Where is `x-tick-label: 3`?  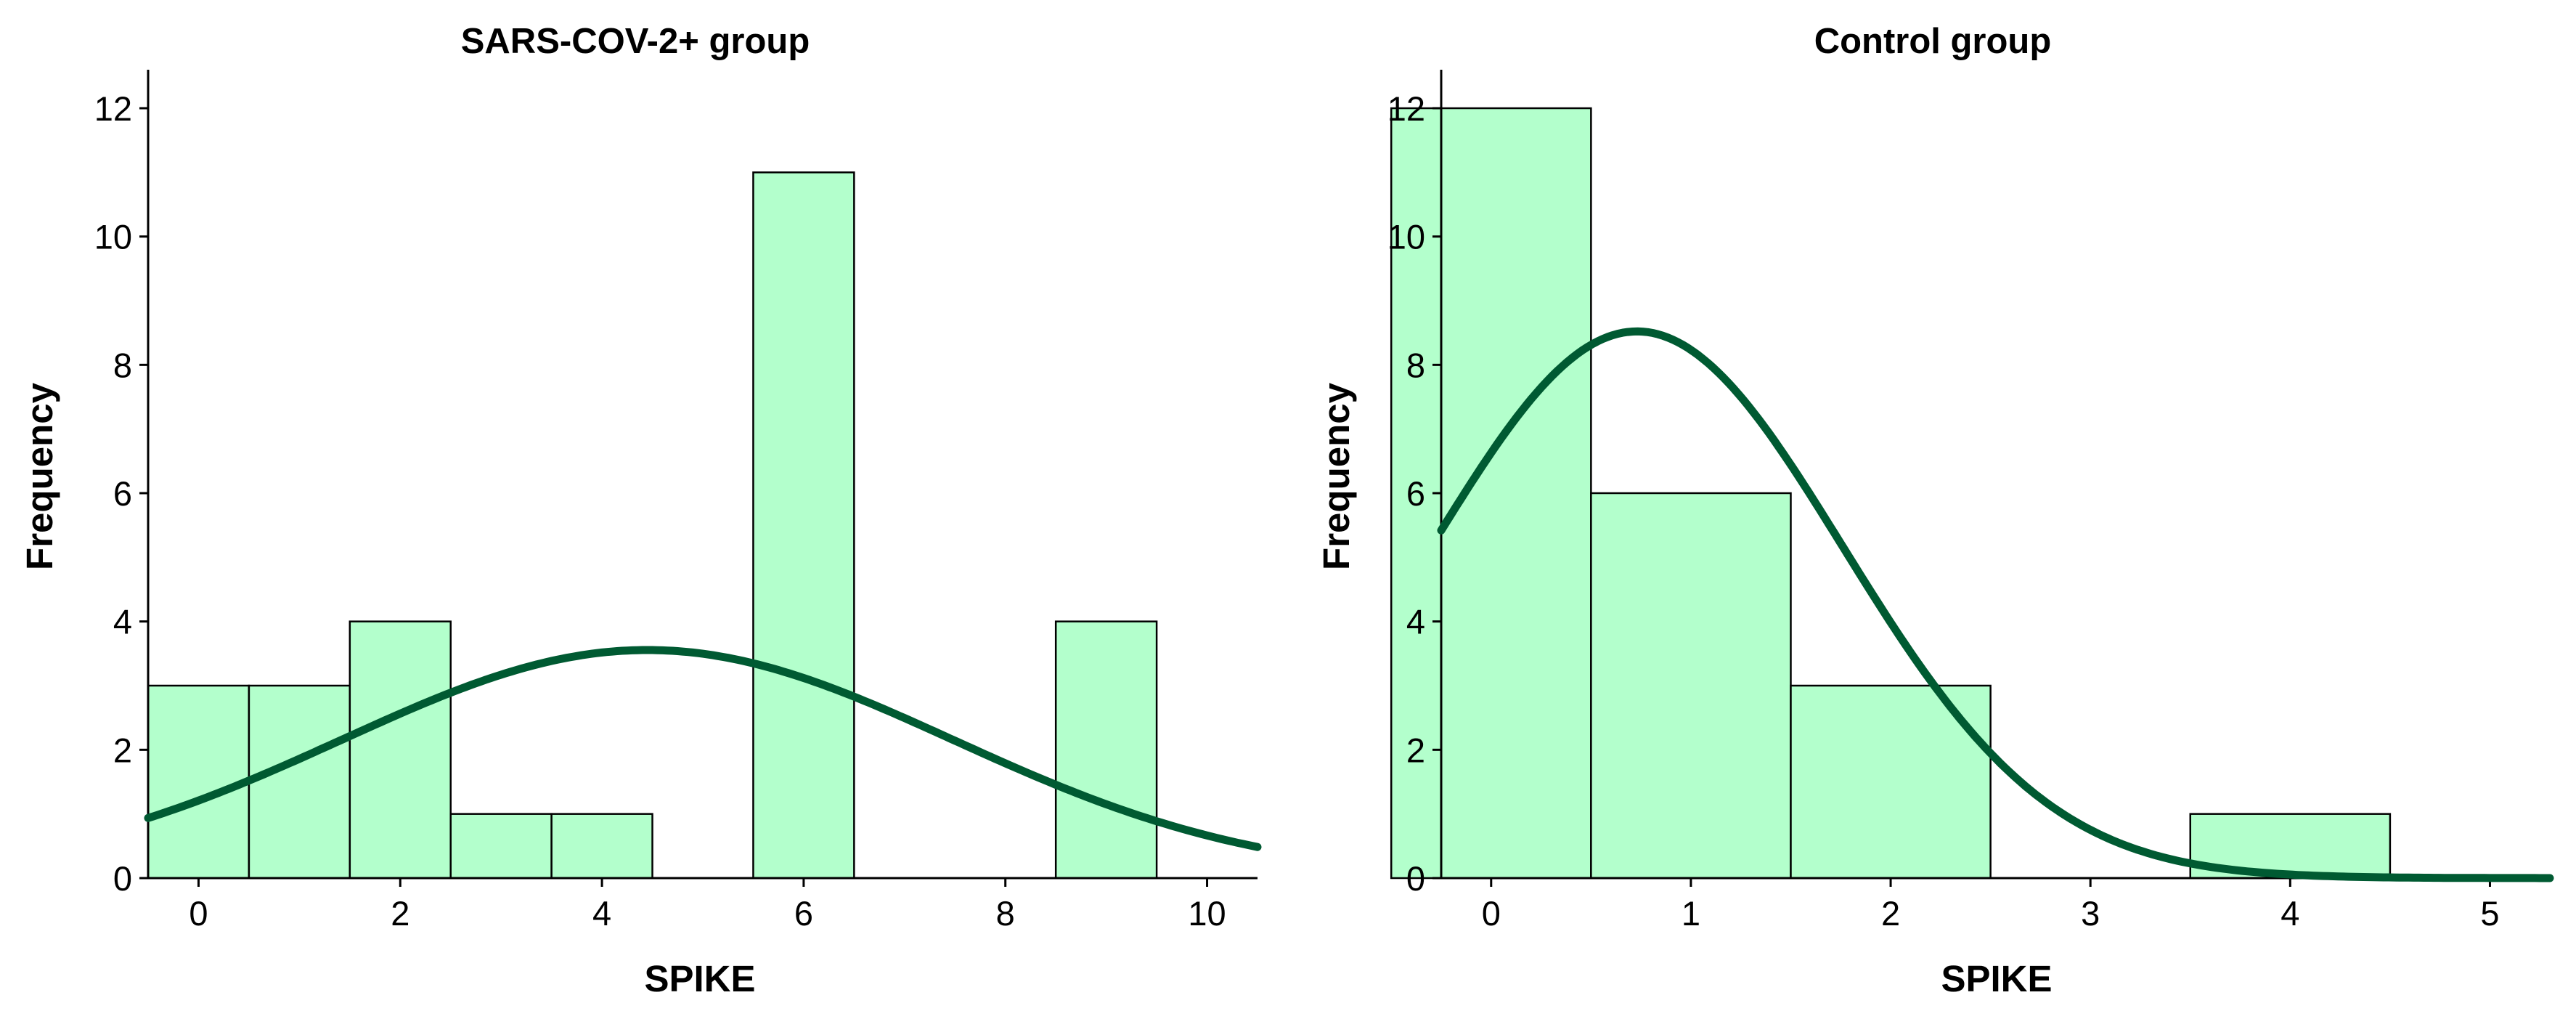 x-tick-label: 3 is located at coordinates (2090, 914).